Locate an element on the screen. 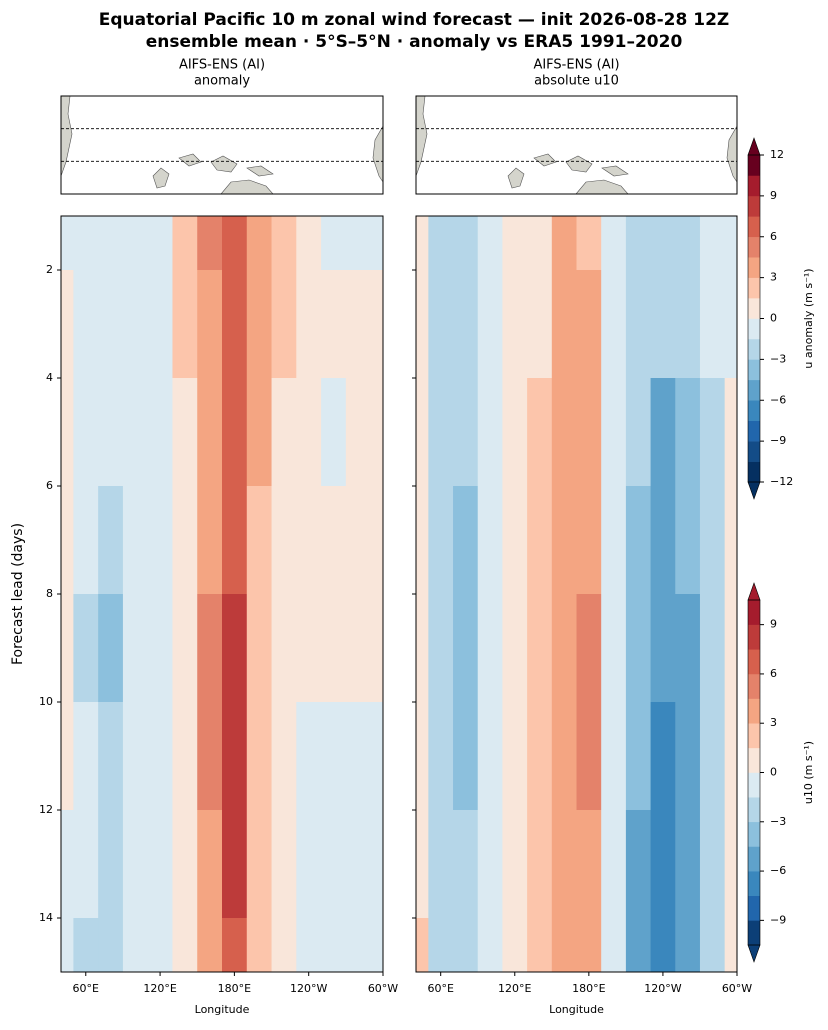 The height and width of the screenshot is (1030, 828). y-tick-label: 8 is located at coordinates (49, 593).